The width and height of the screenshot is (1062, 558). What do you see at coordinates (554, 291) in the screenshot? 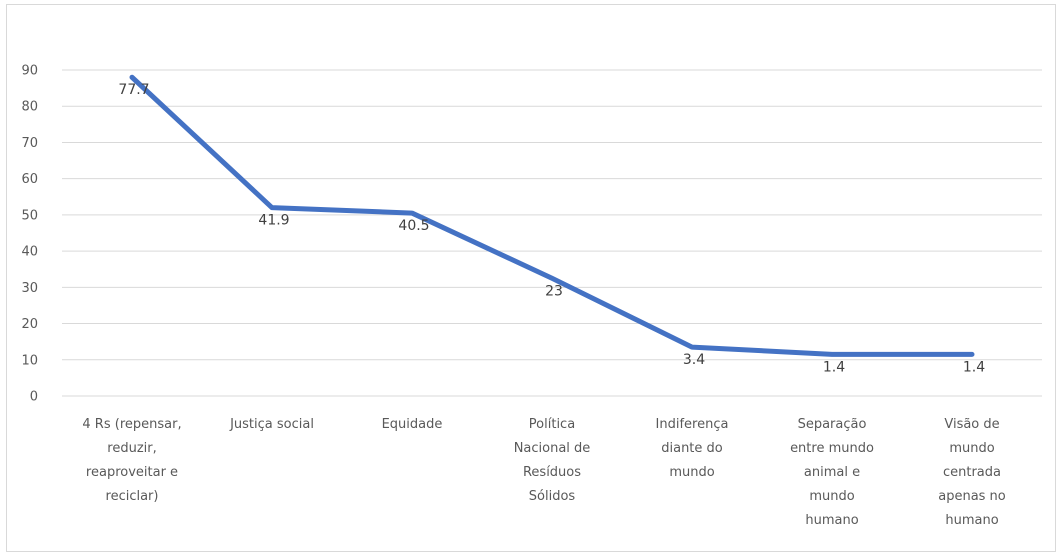
I see `data-label: 23` at bounding box center [554, 291].